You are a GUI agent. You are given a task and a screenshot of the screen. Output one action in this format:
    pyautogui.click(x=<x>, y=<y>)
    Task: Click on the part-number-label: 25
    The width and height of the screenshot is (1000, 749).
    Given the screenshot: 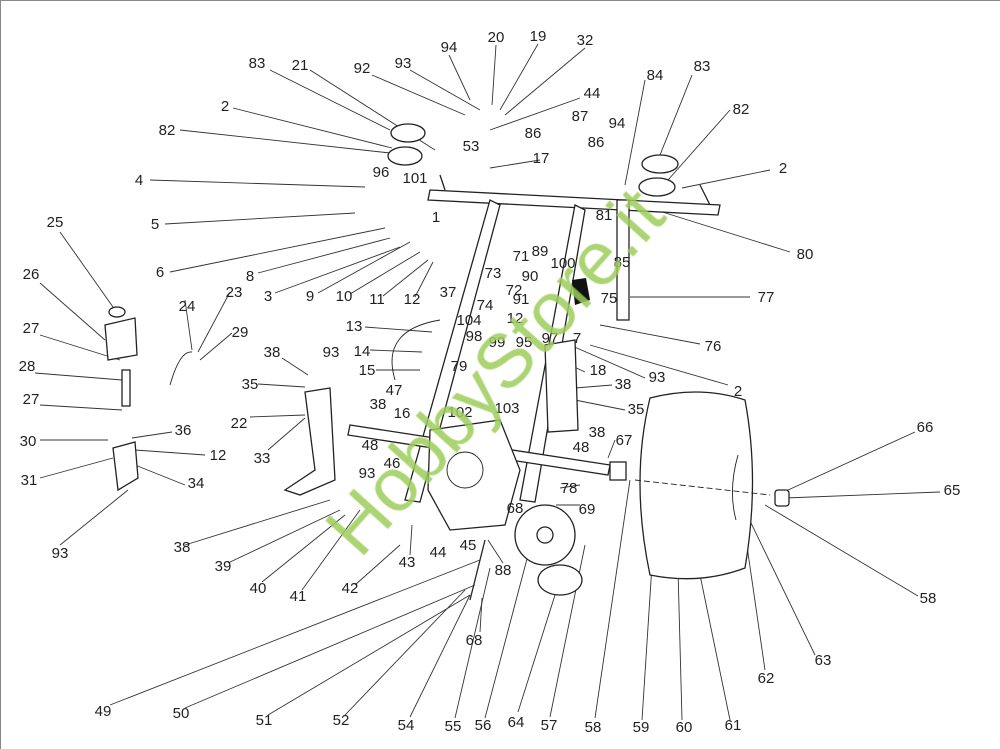 What is the action you would take?
    pyautogui.click(x=55, y=222)
    